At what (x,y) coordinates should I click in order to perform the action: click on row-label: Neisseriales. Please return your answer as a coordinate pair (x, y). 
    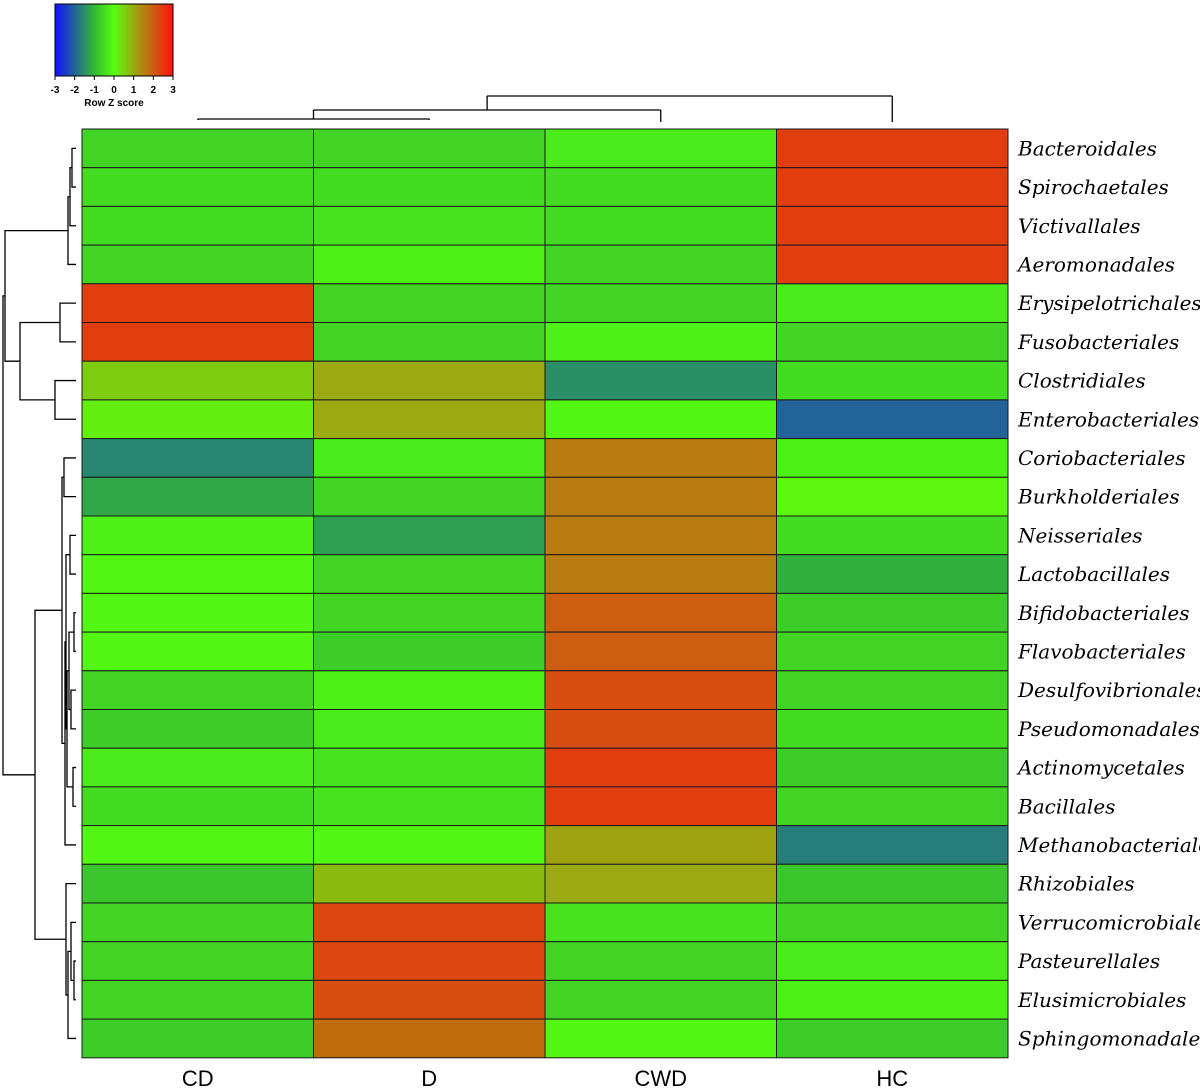
    Looking at the image, I should click on (1079, 535).